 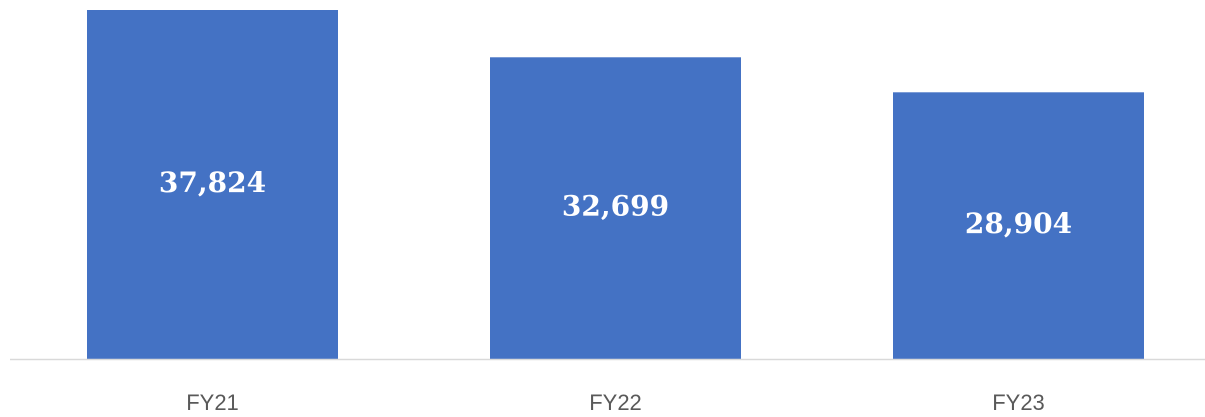 What do you see at coordinates (212, 402) in the screenshot?
I see `x-tick-label: FY21` at bounding box center [212, 402].